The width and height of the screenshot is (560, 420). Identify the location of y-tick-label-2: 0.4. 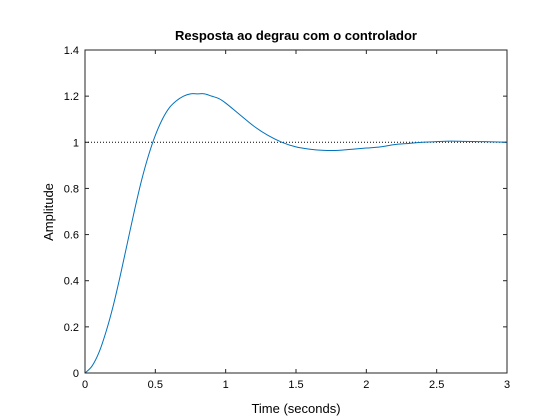
(71, 282).